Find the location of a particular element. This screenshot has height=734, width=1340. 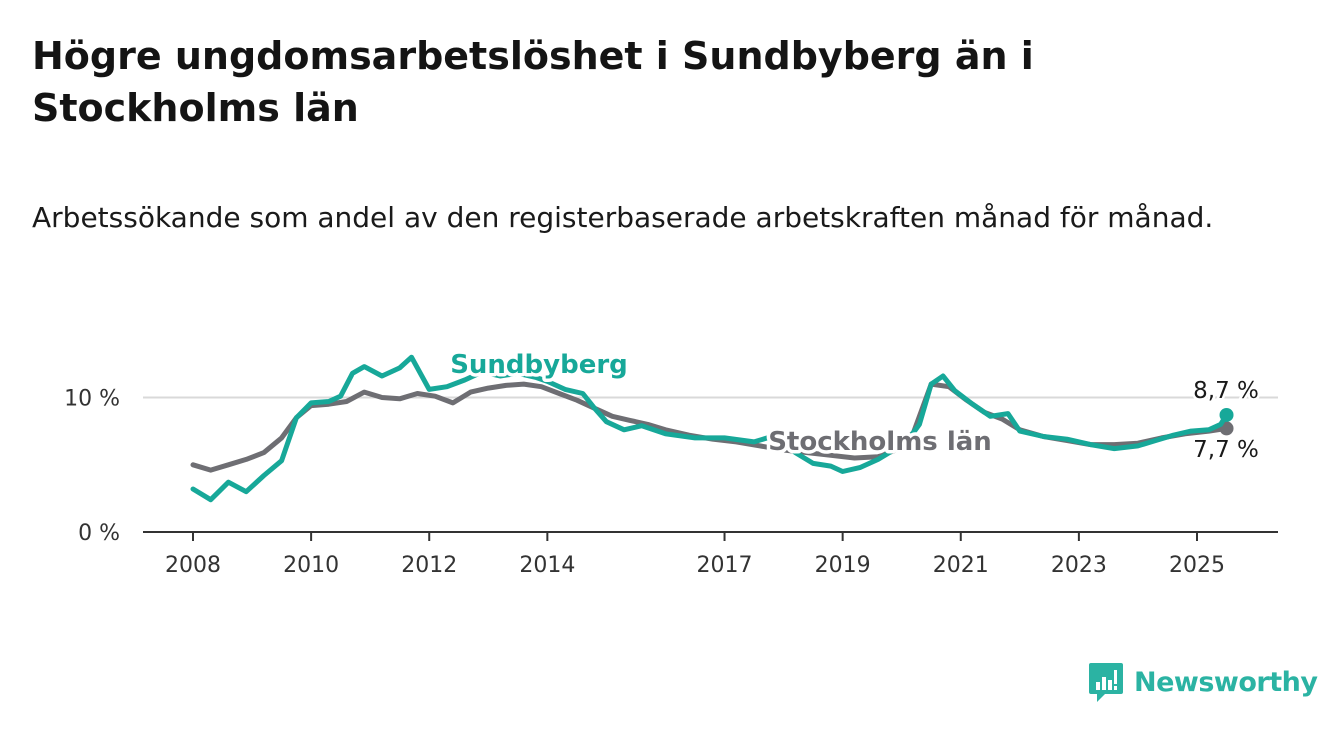

x-tick-label: 2012 is located at coordinates (429, 565).